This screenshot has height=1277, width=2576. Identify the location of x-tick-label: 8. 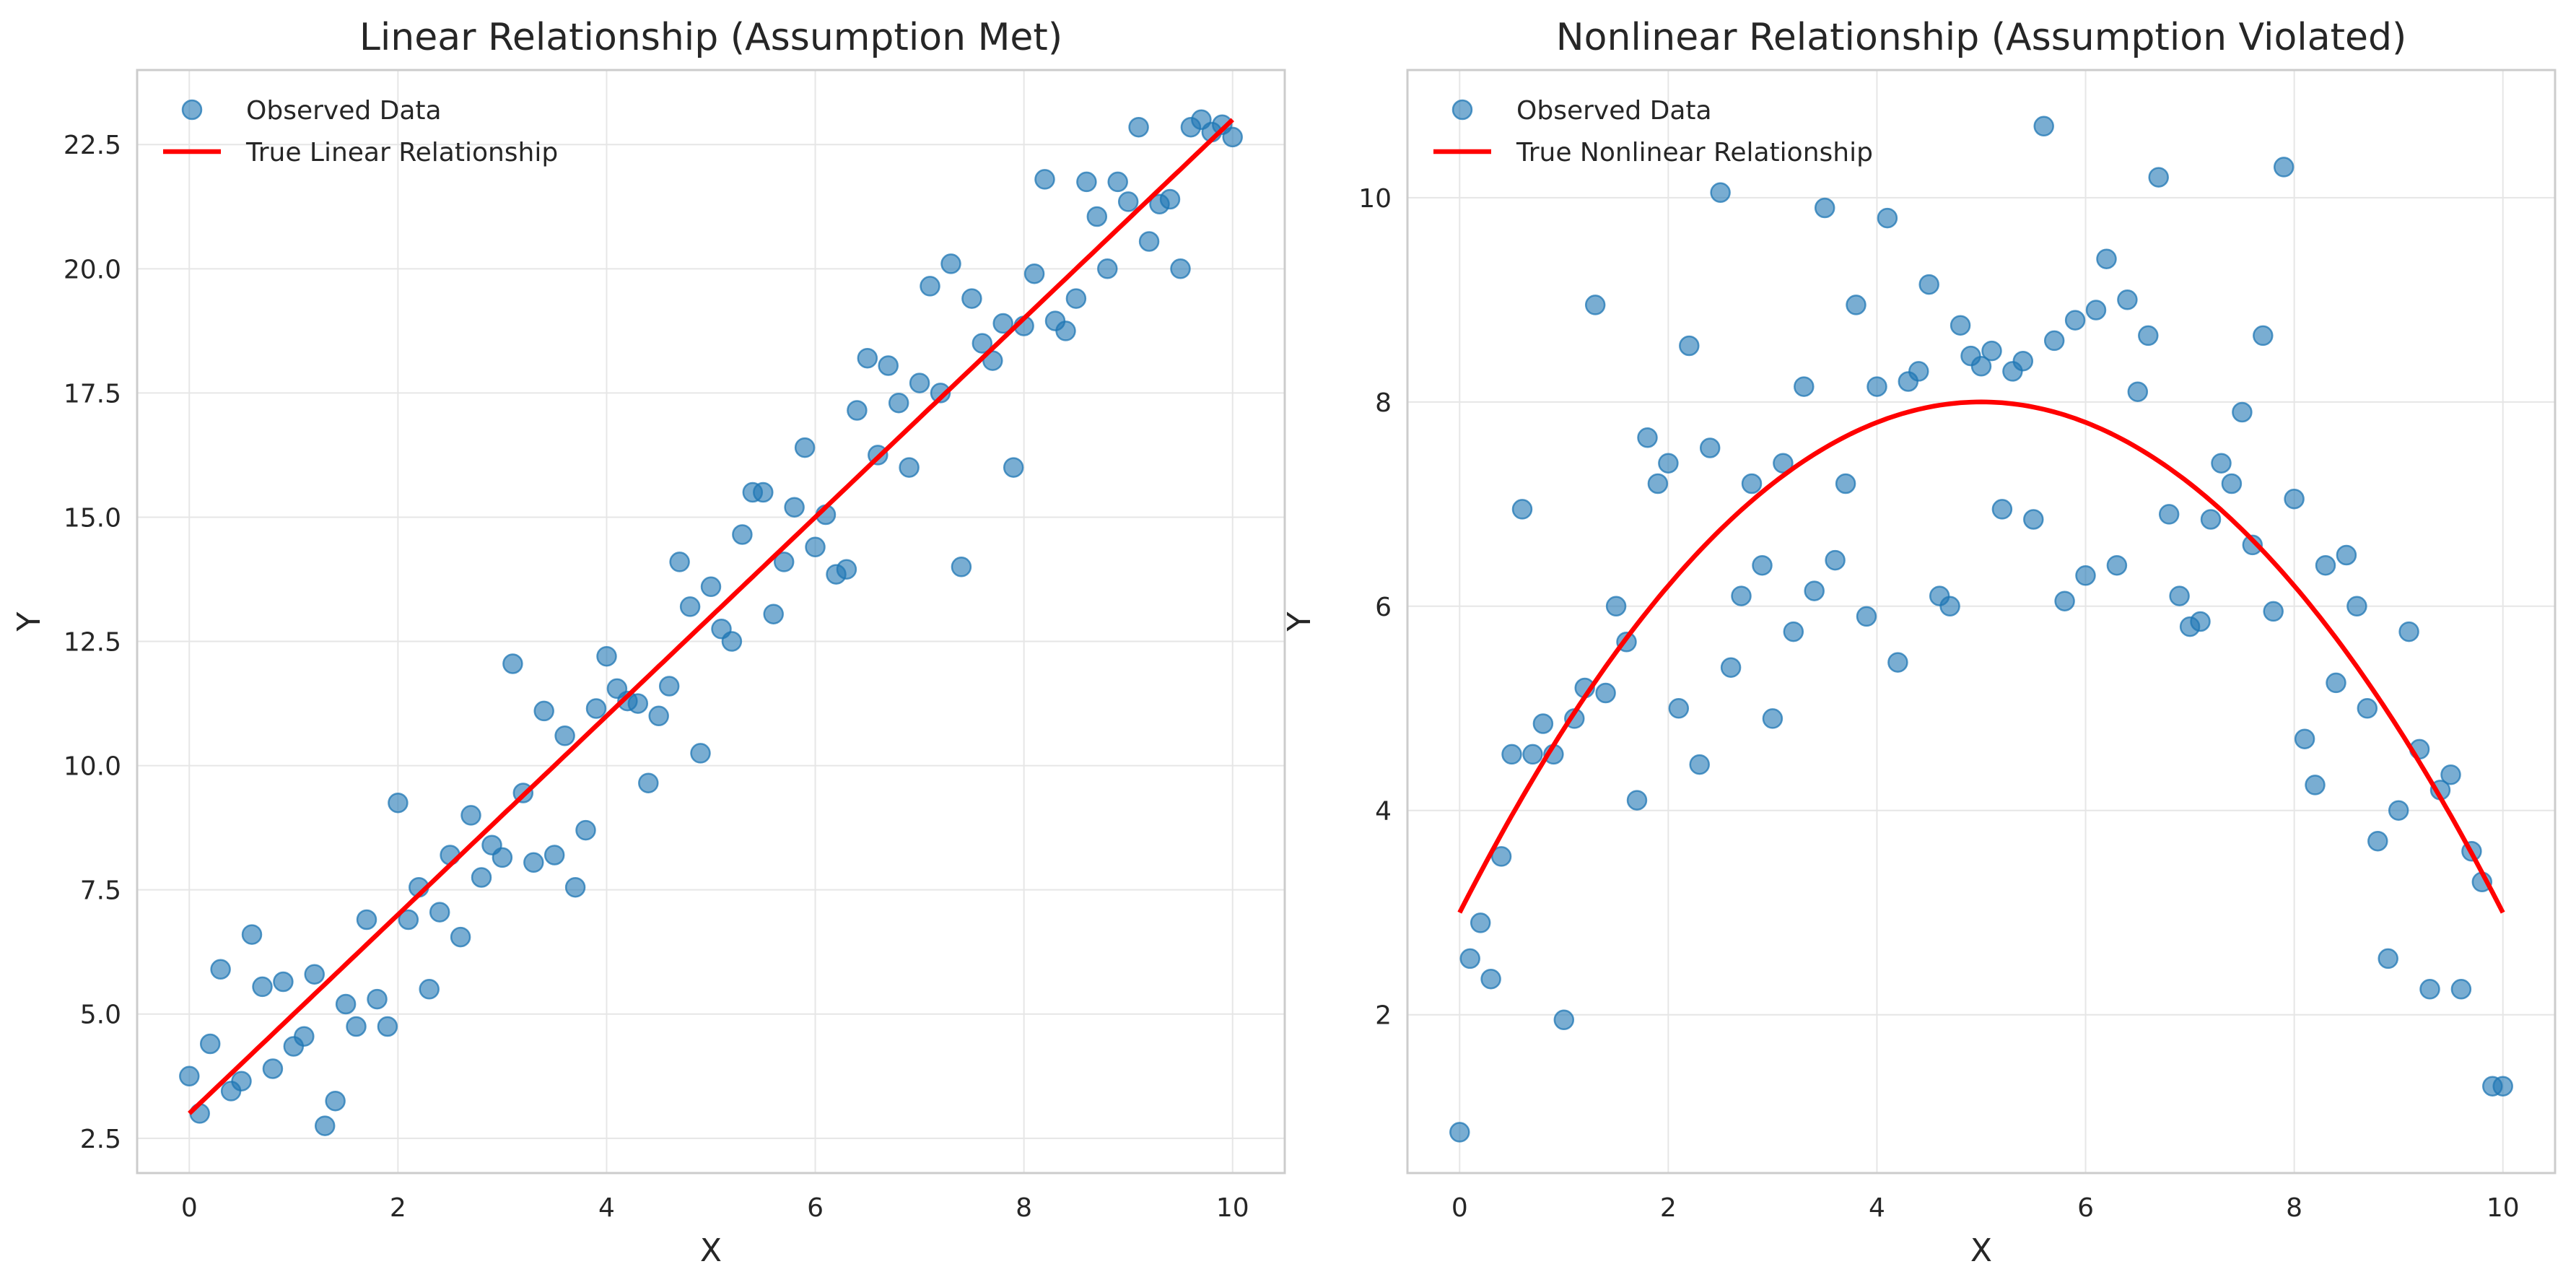
(1024, 1208).